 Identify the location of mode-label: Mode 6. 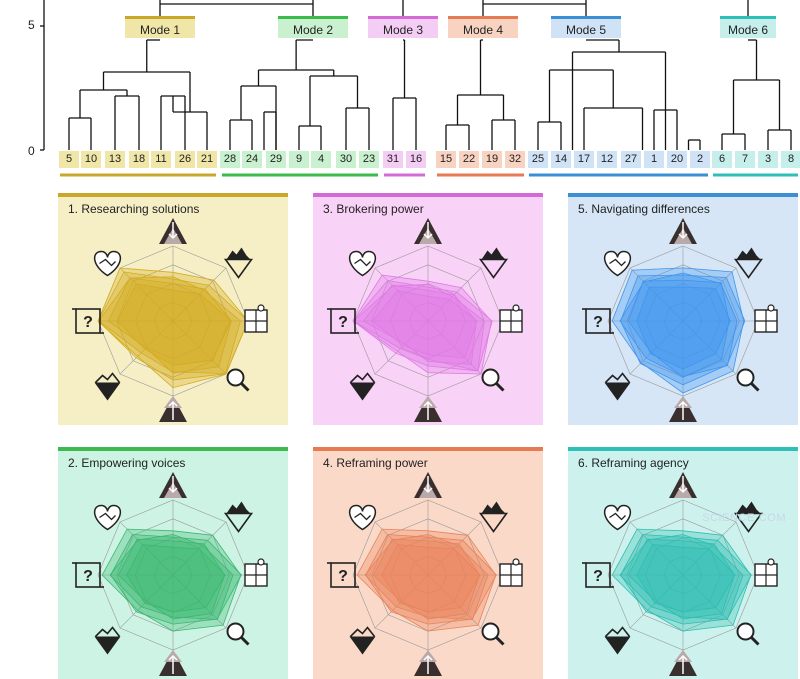
(748, 27).